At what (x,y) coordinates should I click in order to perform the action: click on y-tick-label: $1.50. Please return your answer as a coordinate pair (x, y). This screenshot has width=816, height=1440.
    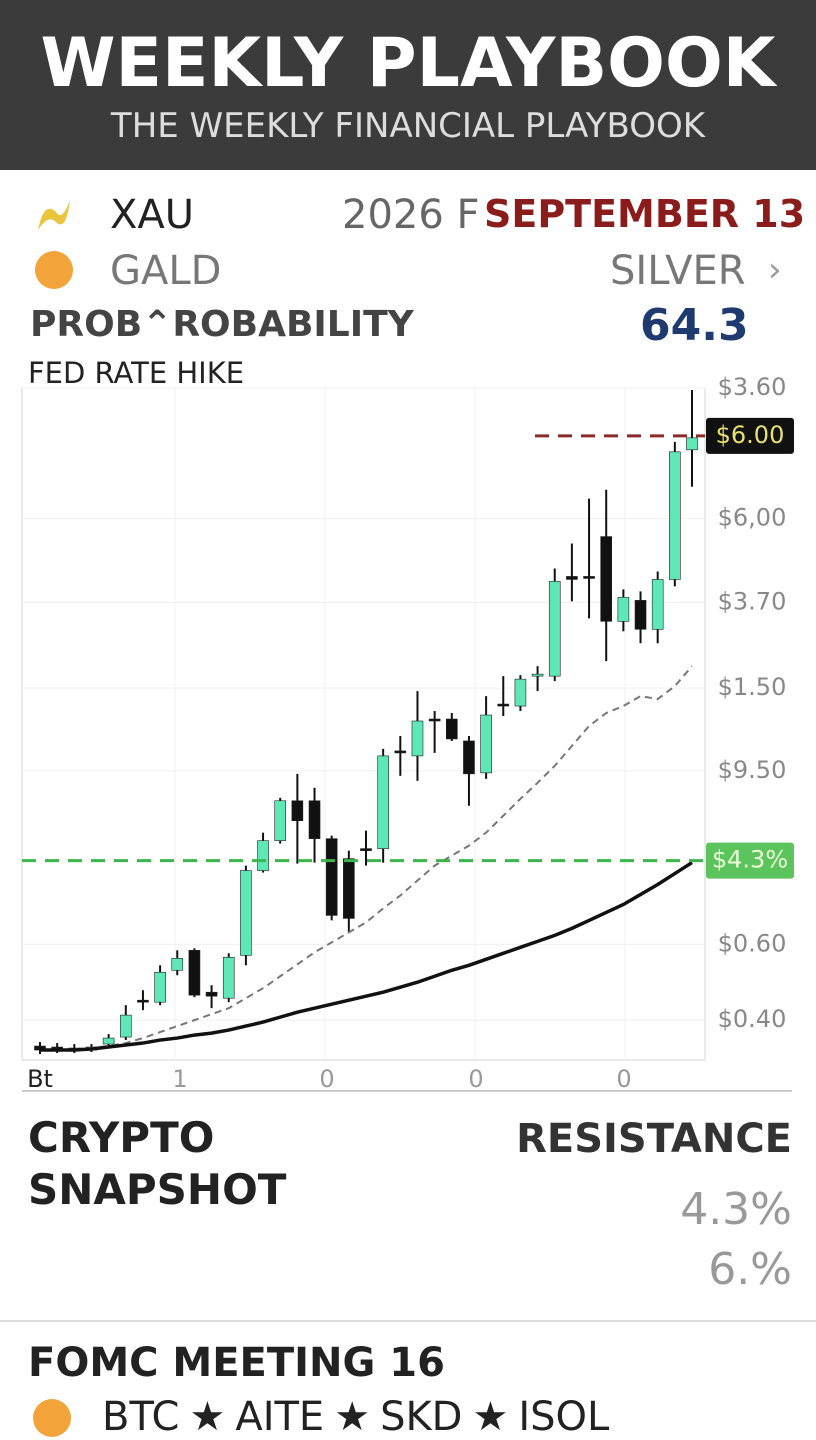
    Looking at the image, I should click on (752, 687).